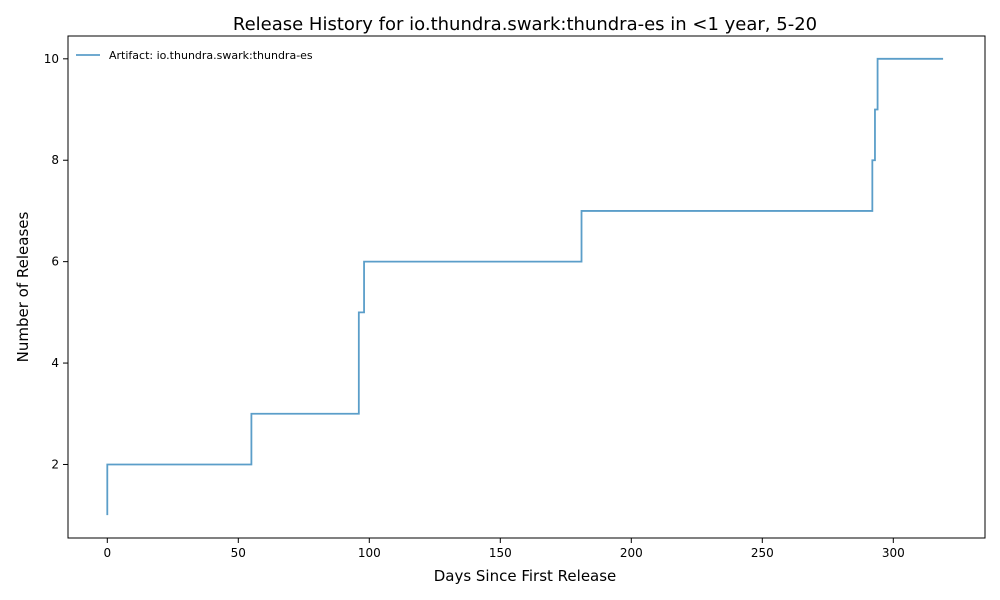 The width and height of the screenshot is (1000, 600). What do you see at coordinates (893, 553) in the screenshot?
I see `x-tick-label: 300` at bounding box center [893, 553].